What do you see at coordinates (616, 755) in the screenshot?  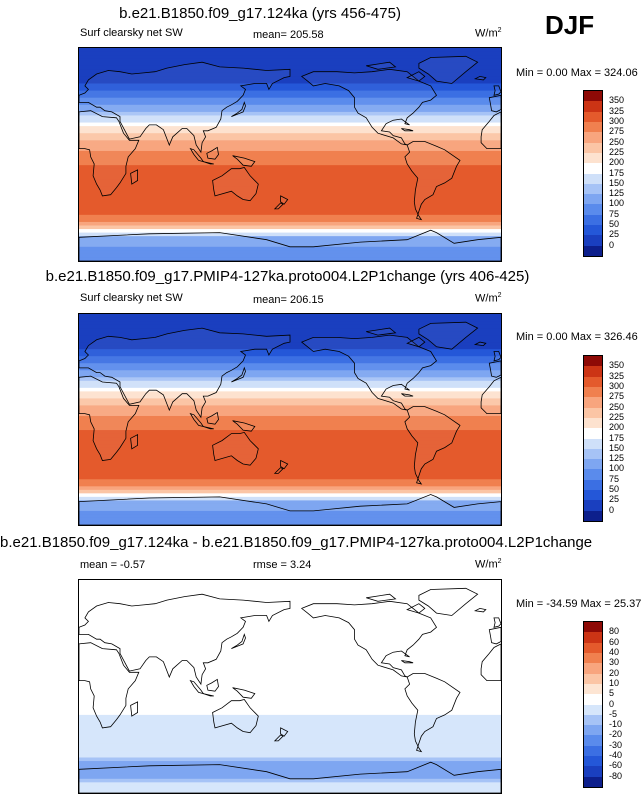 I see `colorbar-tick-label: -40` at bounding box center [616, 755].